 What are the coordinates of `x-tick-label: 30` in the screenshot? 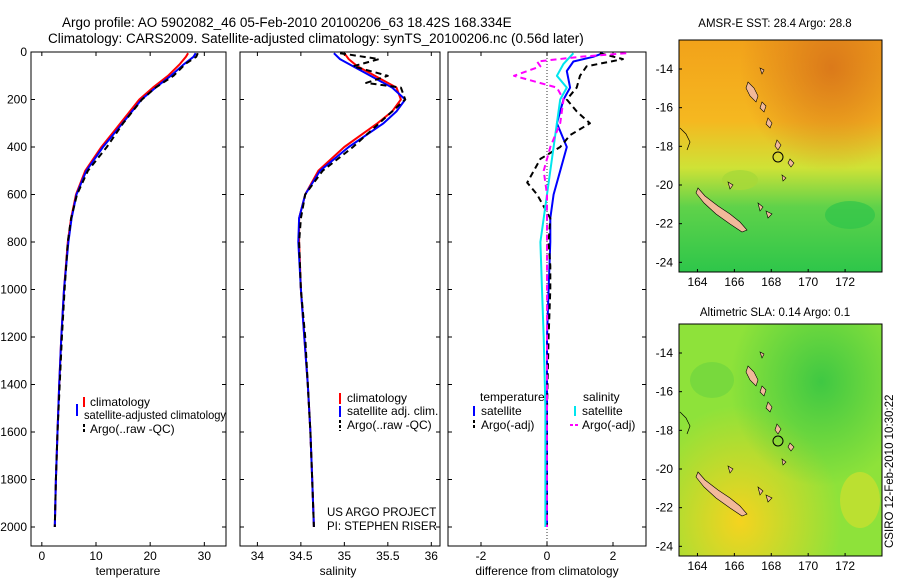 It's located at (205, 556).